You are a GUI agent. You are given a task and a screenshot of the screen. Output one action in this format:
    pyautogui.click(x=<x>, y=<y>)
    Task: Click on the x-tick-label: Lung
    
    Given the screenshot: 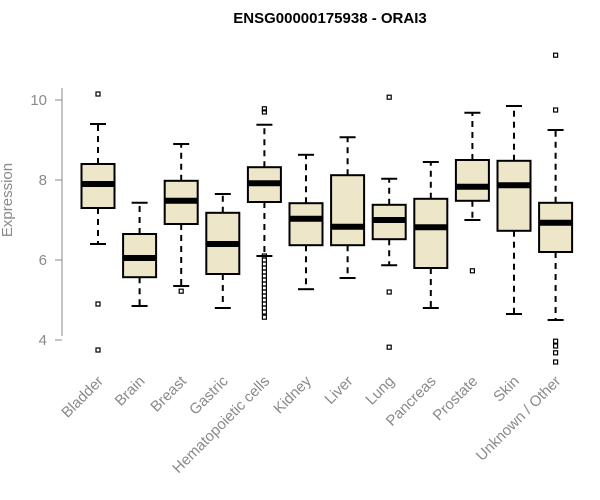 What is the action you would take?
    pyautogui.click(x=380, y=391)
    